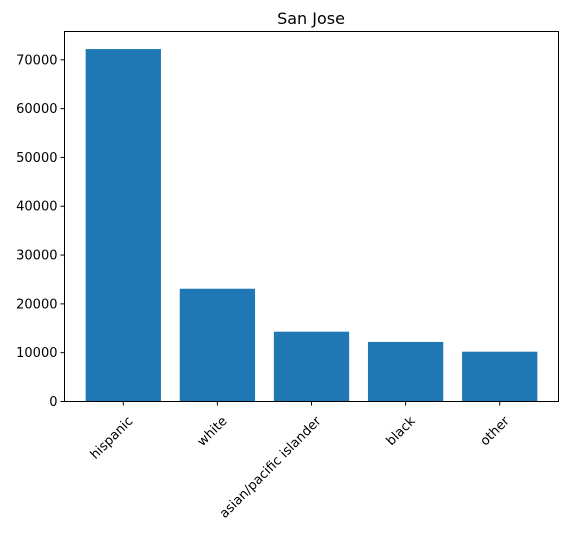  What do you see at coordinates (36, 256) in the screenshot?
I see `y-tick-label: 30000` at bounding box center [36, 256].